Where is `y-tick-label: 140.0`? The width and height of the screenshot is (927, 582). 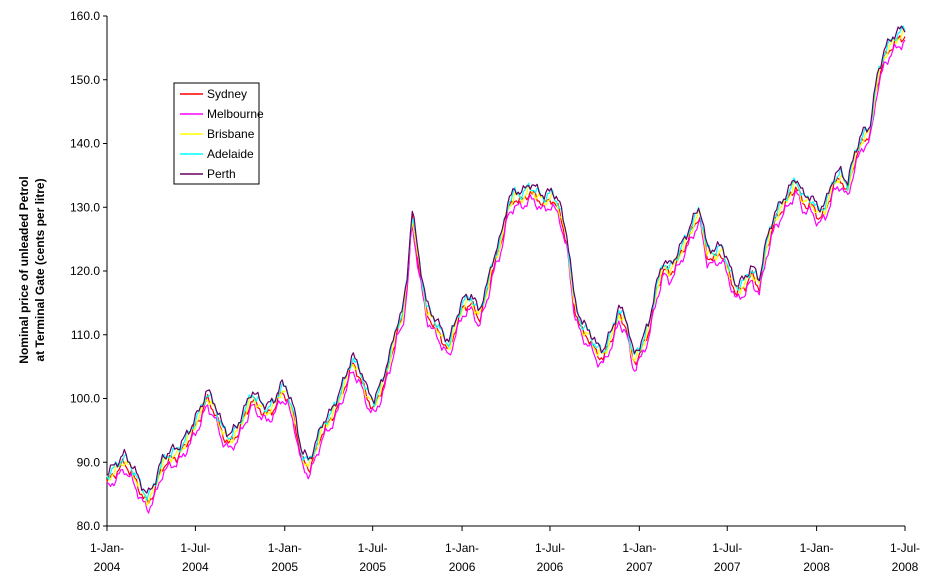 y-tick-label: 140.0 is located at coordinates (85, 144).